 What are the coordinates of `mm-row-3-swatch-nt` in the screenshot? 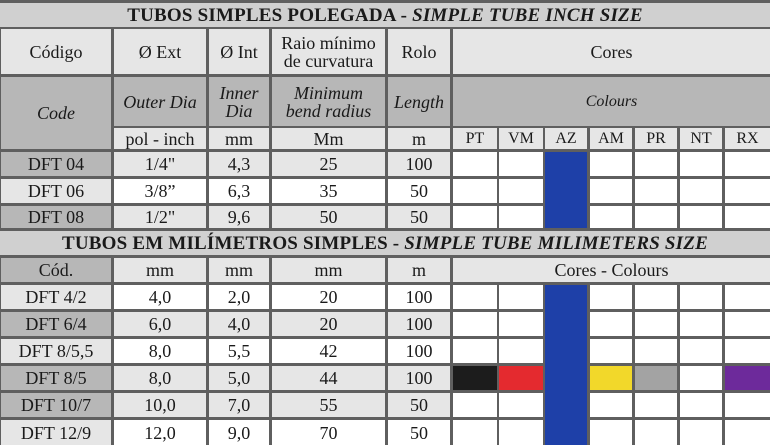 It's located at (701, 351).